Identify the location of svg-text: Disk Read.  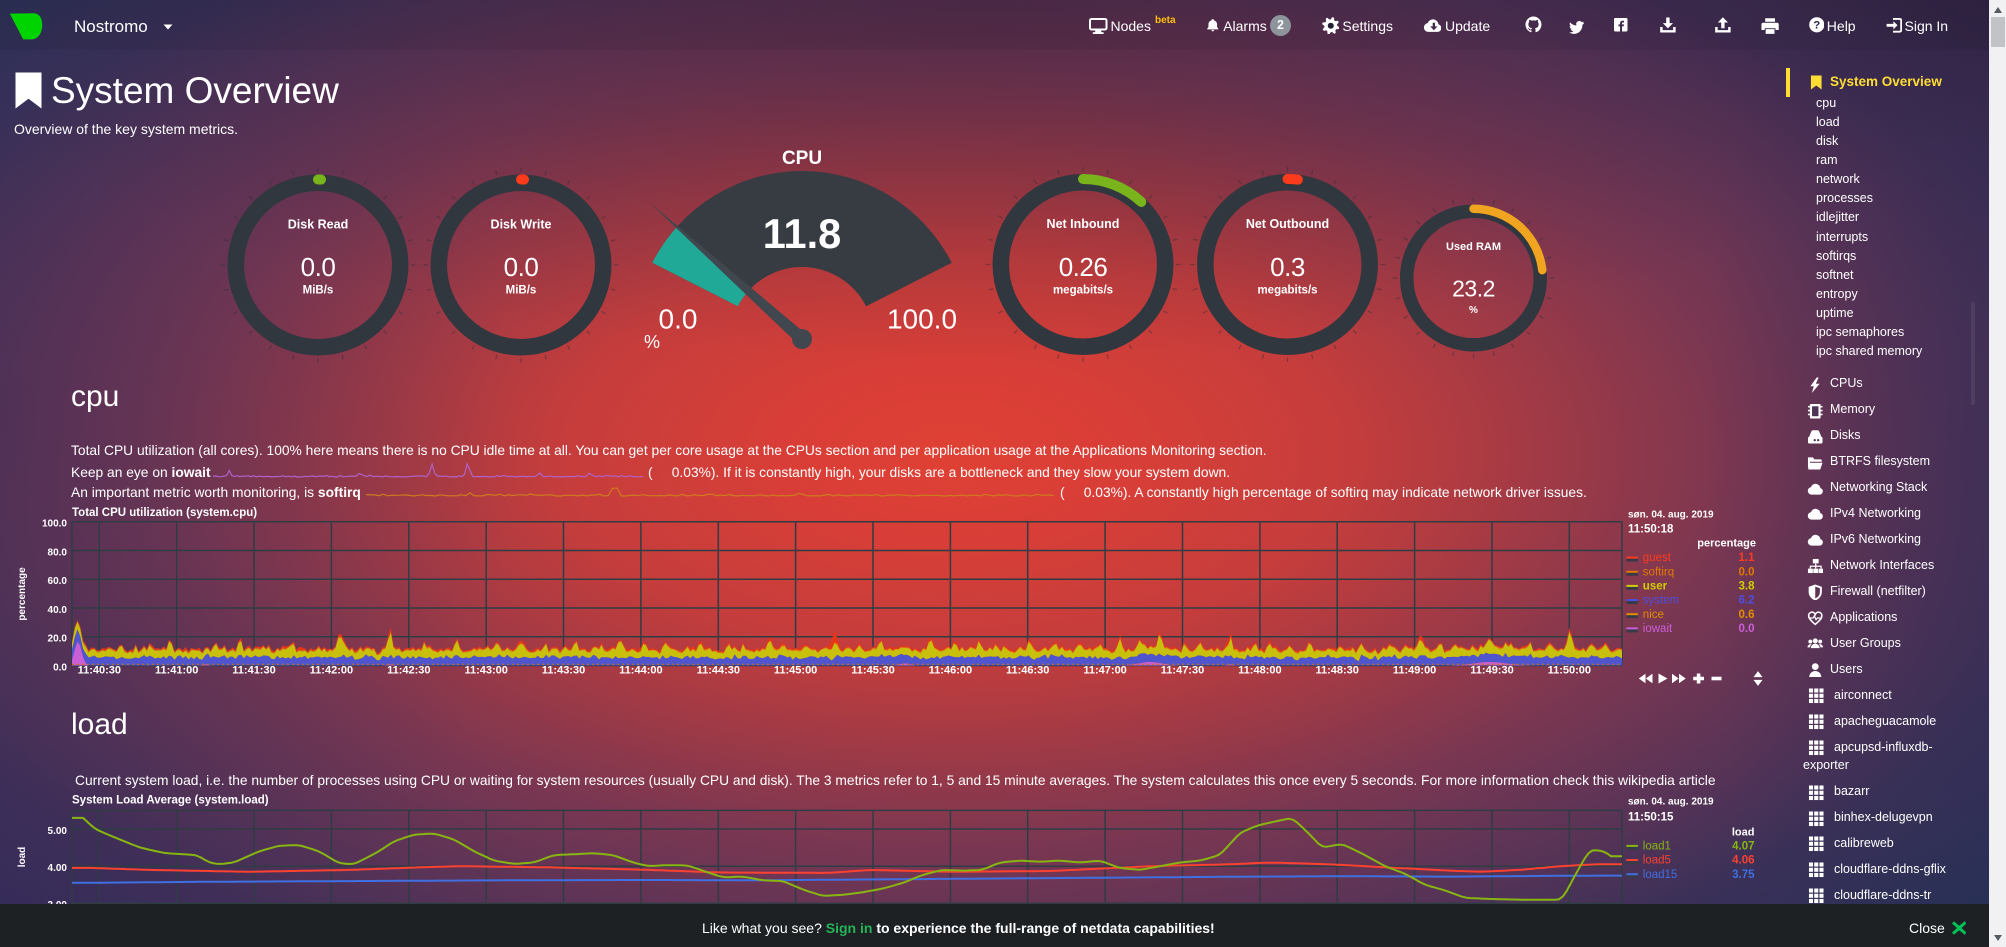
(318, 225).